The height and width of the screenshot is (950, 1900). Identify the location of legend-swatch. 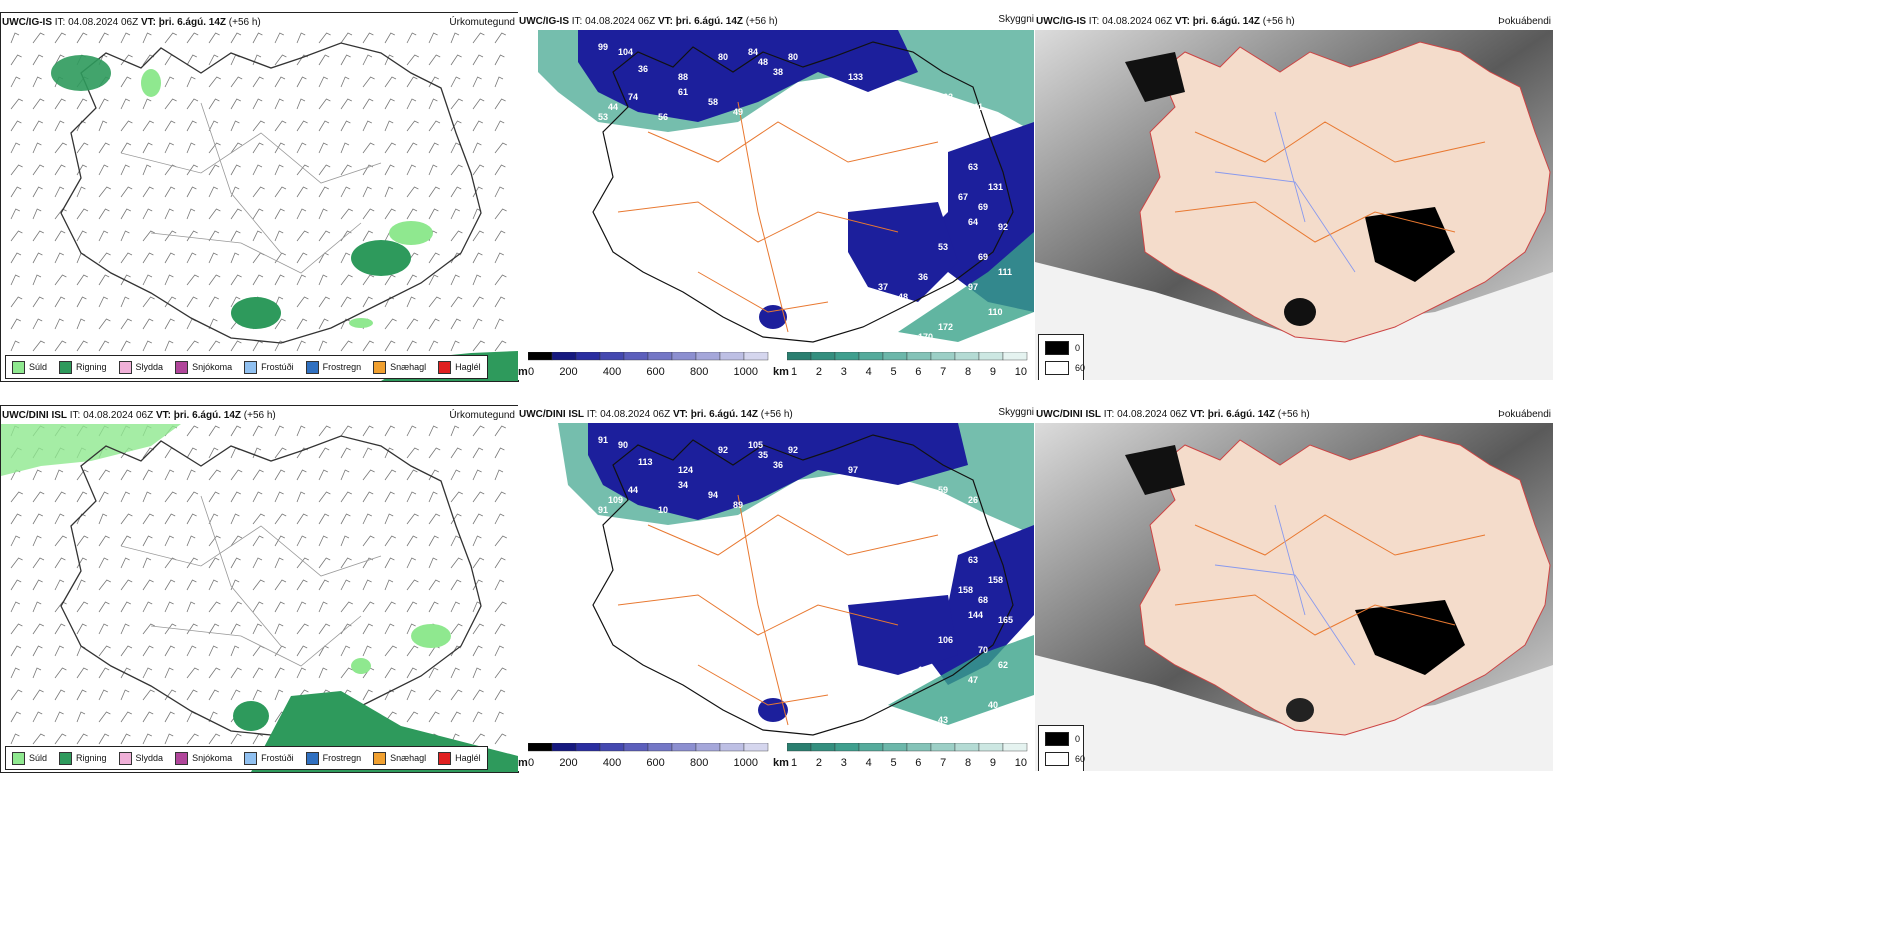
(66, 367).